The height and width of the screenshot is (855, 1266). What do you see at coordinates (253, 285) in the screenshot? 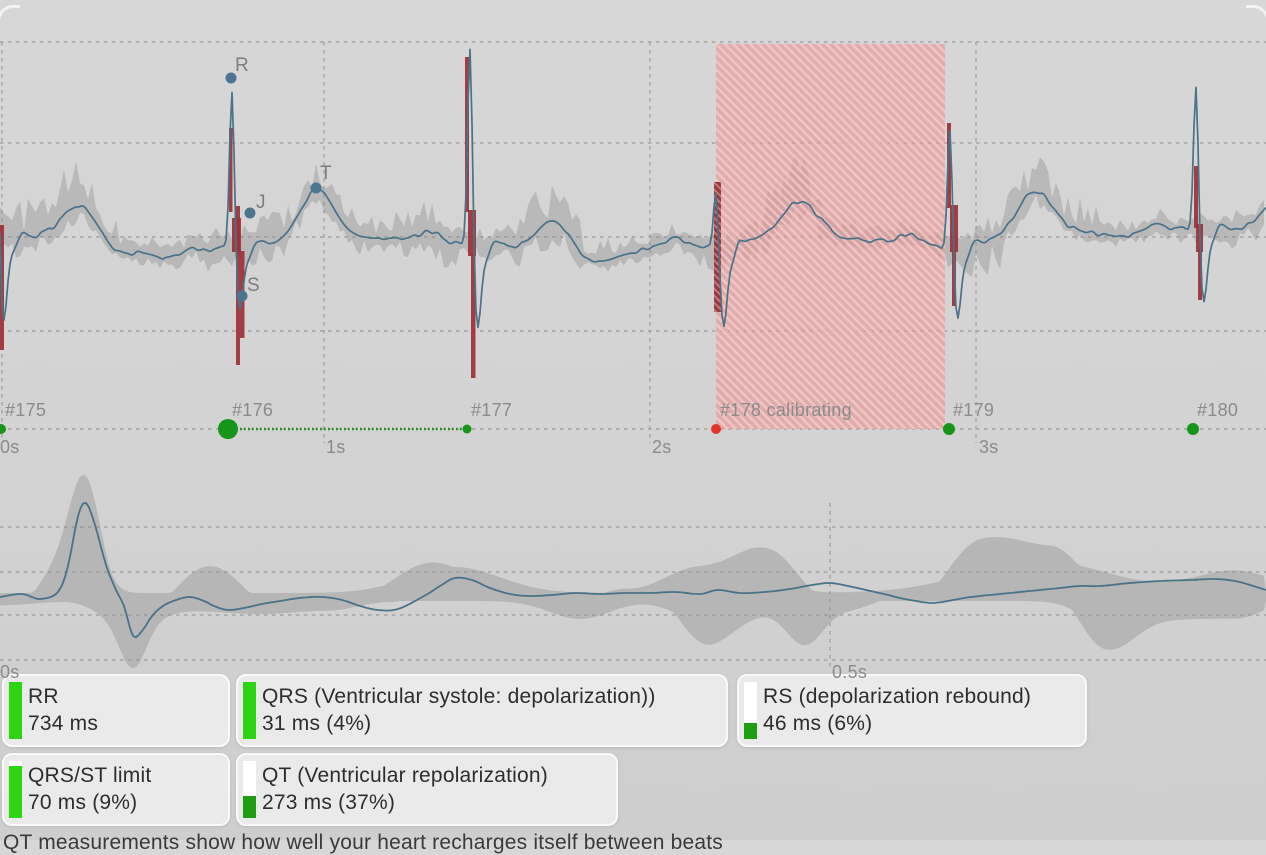
I see `wave-point-label: S` at bounding box center [253, 285].